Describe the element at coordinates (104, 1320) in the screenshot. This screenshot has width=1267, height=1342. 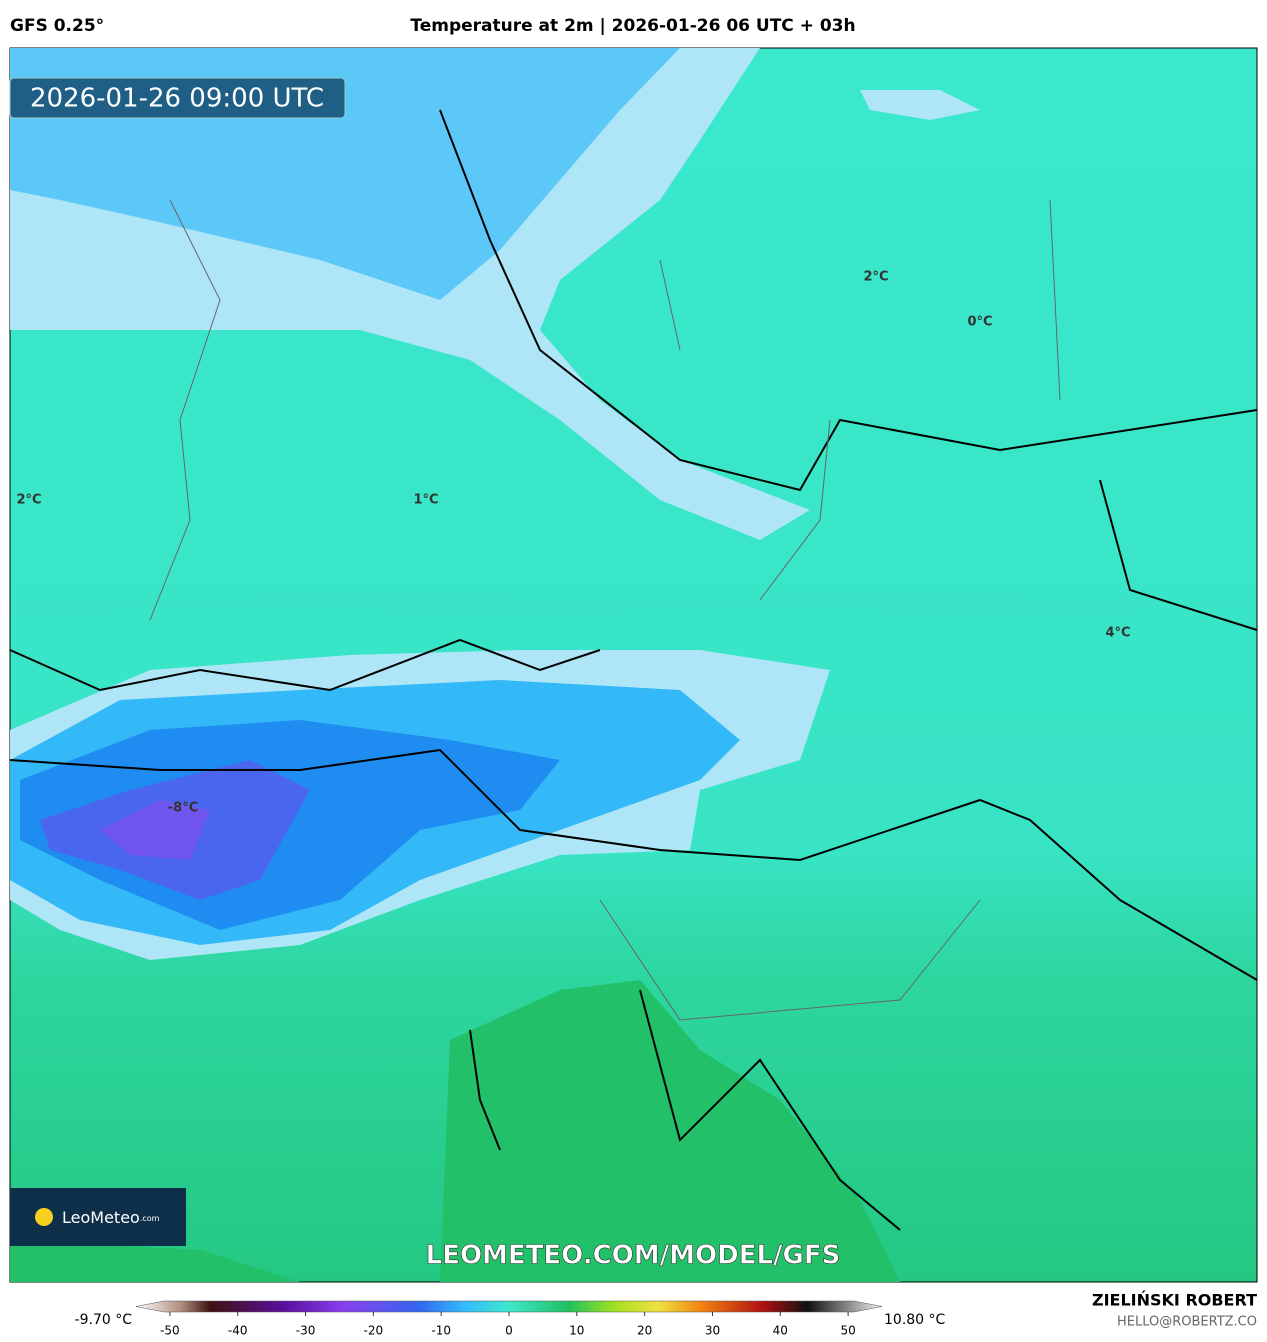
I see `legend-min: -9.70 °C` at that location.